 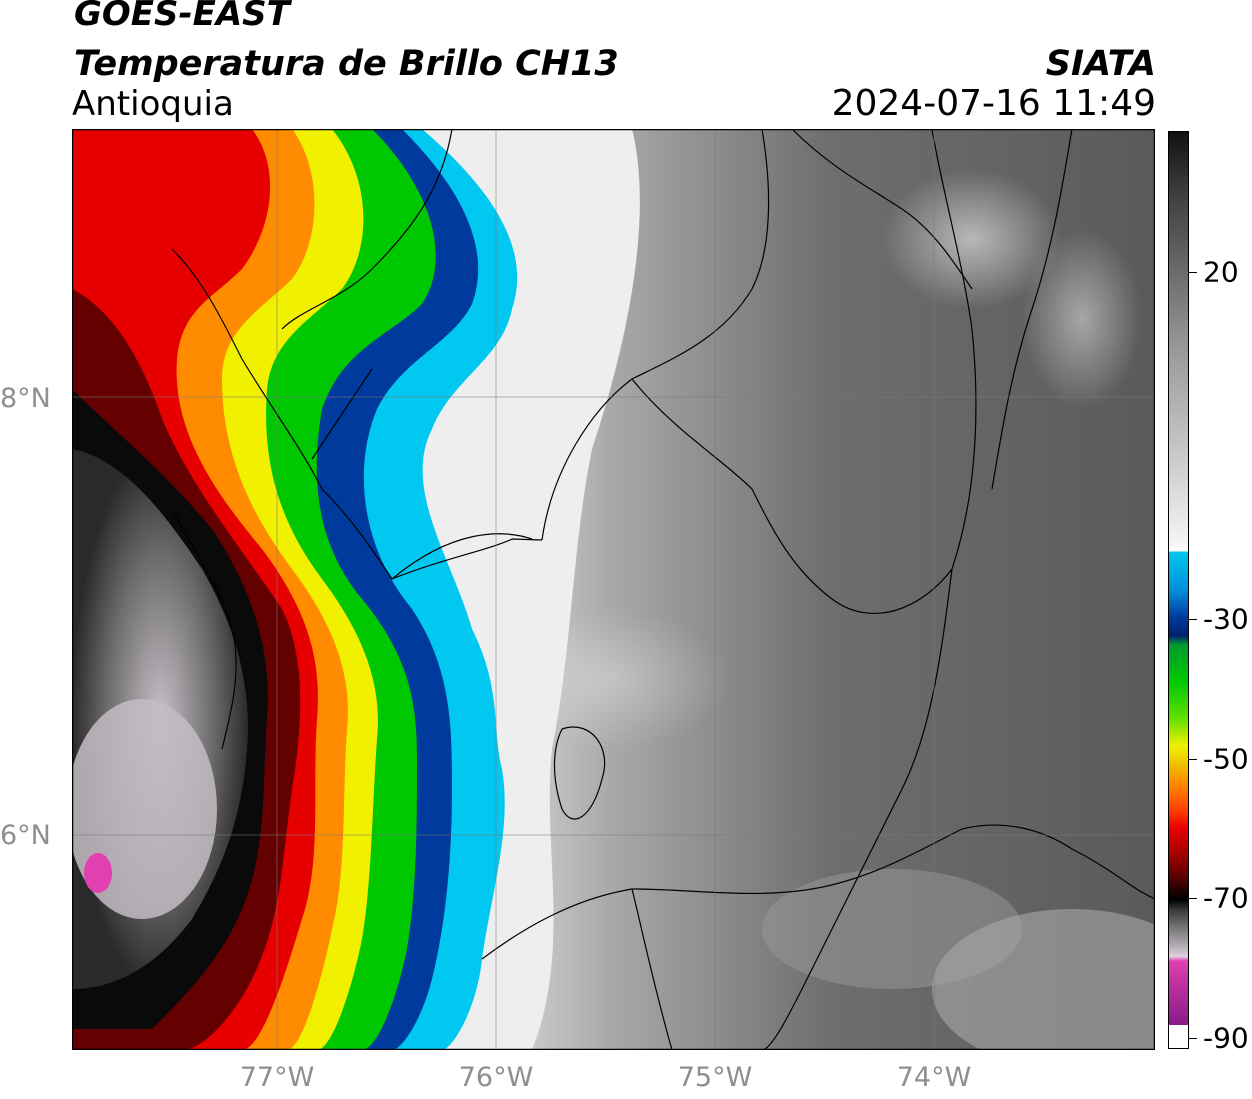 I want to click on lat-label-6n: 6°N, so click(x=25, y=835).